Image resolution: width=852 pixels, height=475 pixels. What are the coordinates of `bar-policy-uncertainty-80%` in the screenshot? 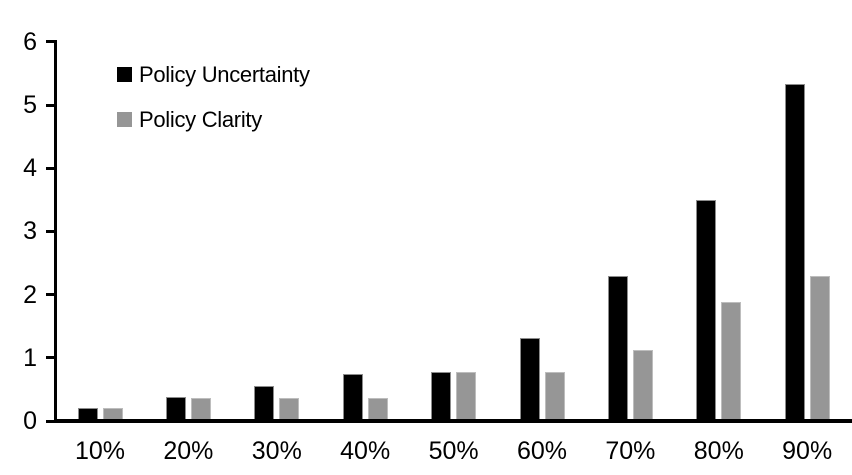 It's located at (706, 310).